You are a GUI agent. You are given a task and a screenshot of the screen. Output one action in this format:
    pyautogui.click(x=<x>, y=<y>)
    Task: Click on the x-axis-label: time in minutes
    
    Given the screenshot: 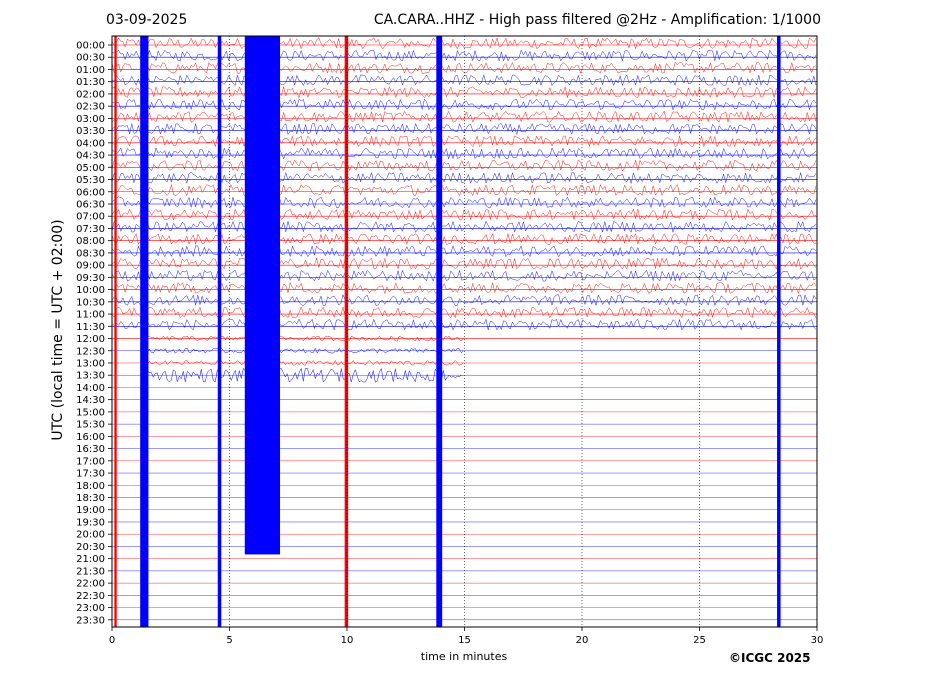 What is the action you would take?
    pyautogui.click(x=464, y=656)
    